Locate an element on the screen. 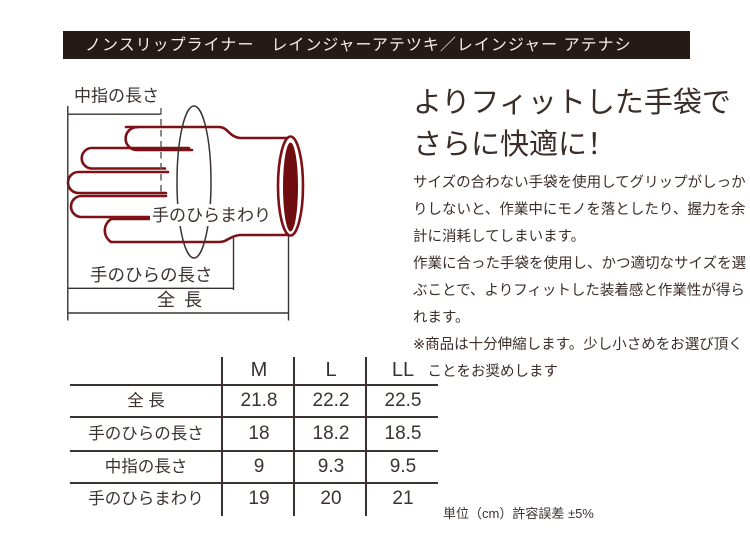 The image size is (750, 550). table-cell: 21 is located at coordinates (403, 498).